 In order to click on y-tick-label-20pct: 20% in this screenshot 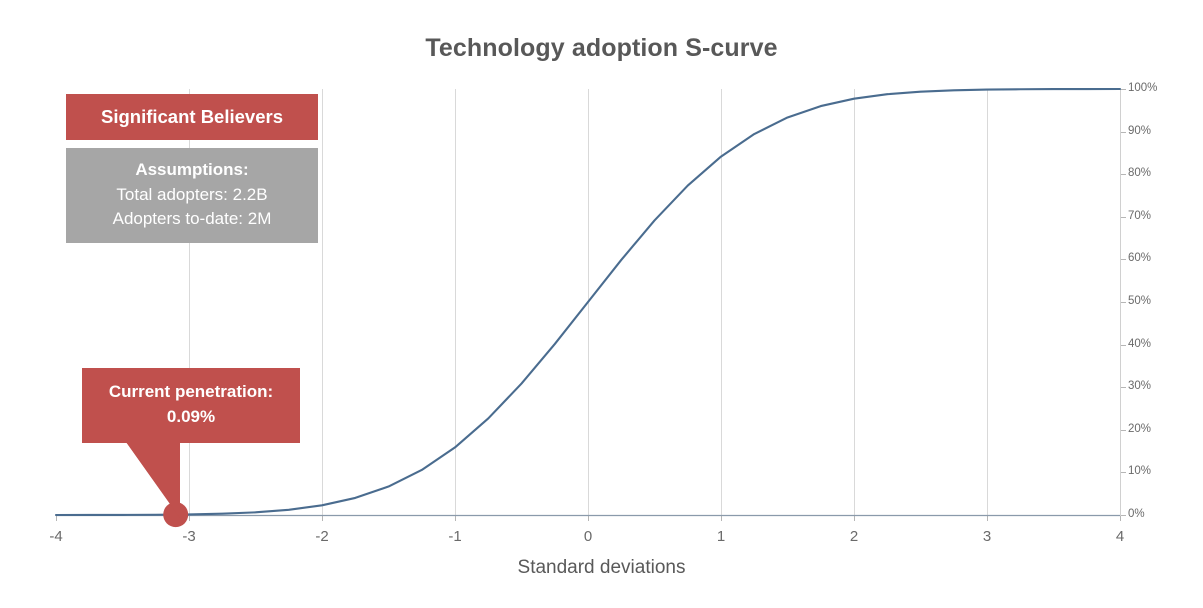, I will do `click(1140, 428)`.